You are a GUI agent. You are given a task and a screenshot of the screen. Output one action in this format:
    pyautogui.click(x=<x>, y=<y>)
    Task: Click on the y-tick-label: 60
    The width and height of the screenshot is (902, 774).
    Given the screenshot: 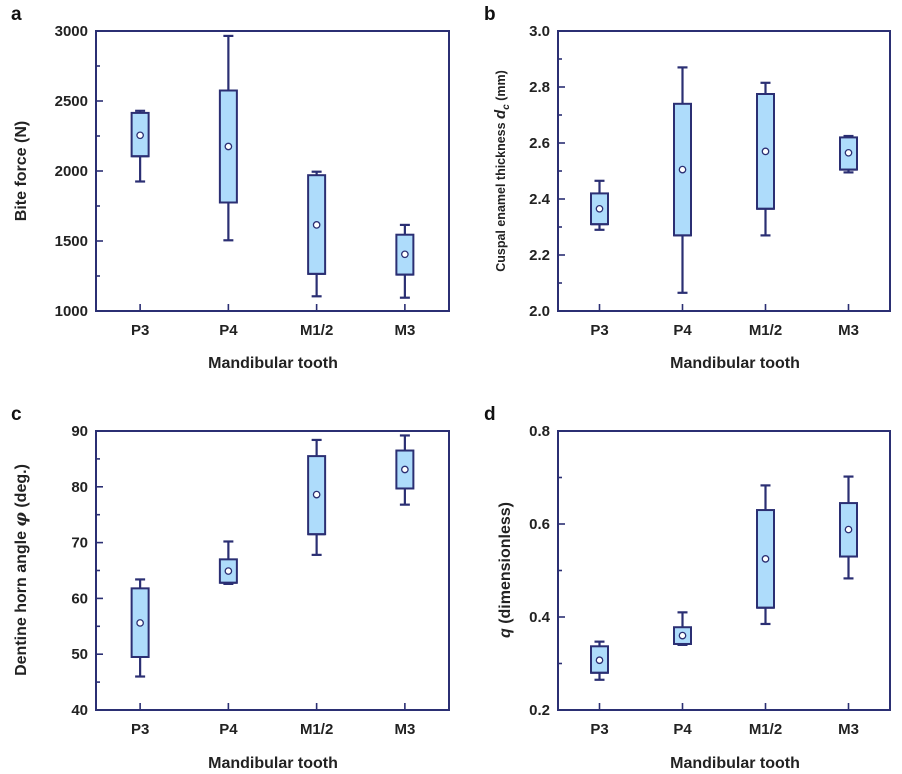 What is the action you would take?
    pyautogui.click(x=79, y=598)
    